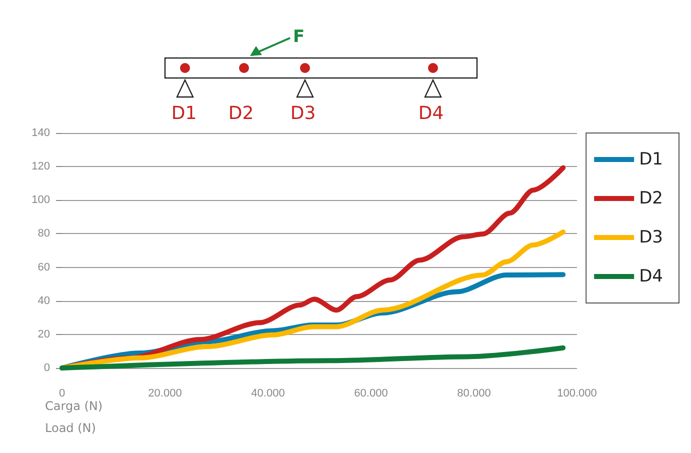 The height and width of the screenshot is (453, 691). Describe the element at coordinates (268, 394) in the screenshot. I see `x-tick-label: 40.000` at that location.